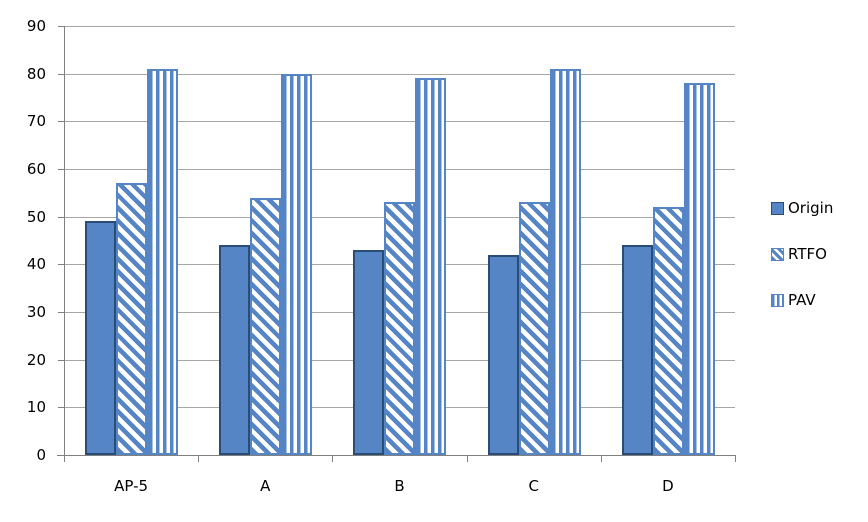 This screenshot has width=868, height=522. Describe the element at coordinates (131, 486) in the screenshot. I see `x-tick-label: AP-5` at that location.